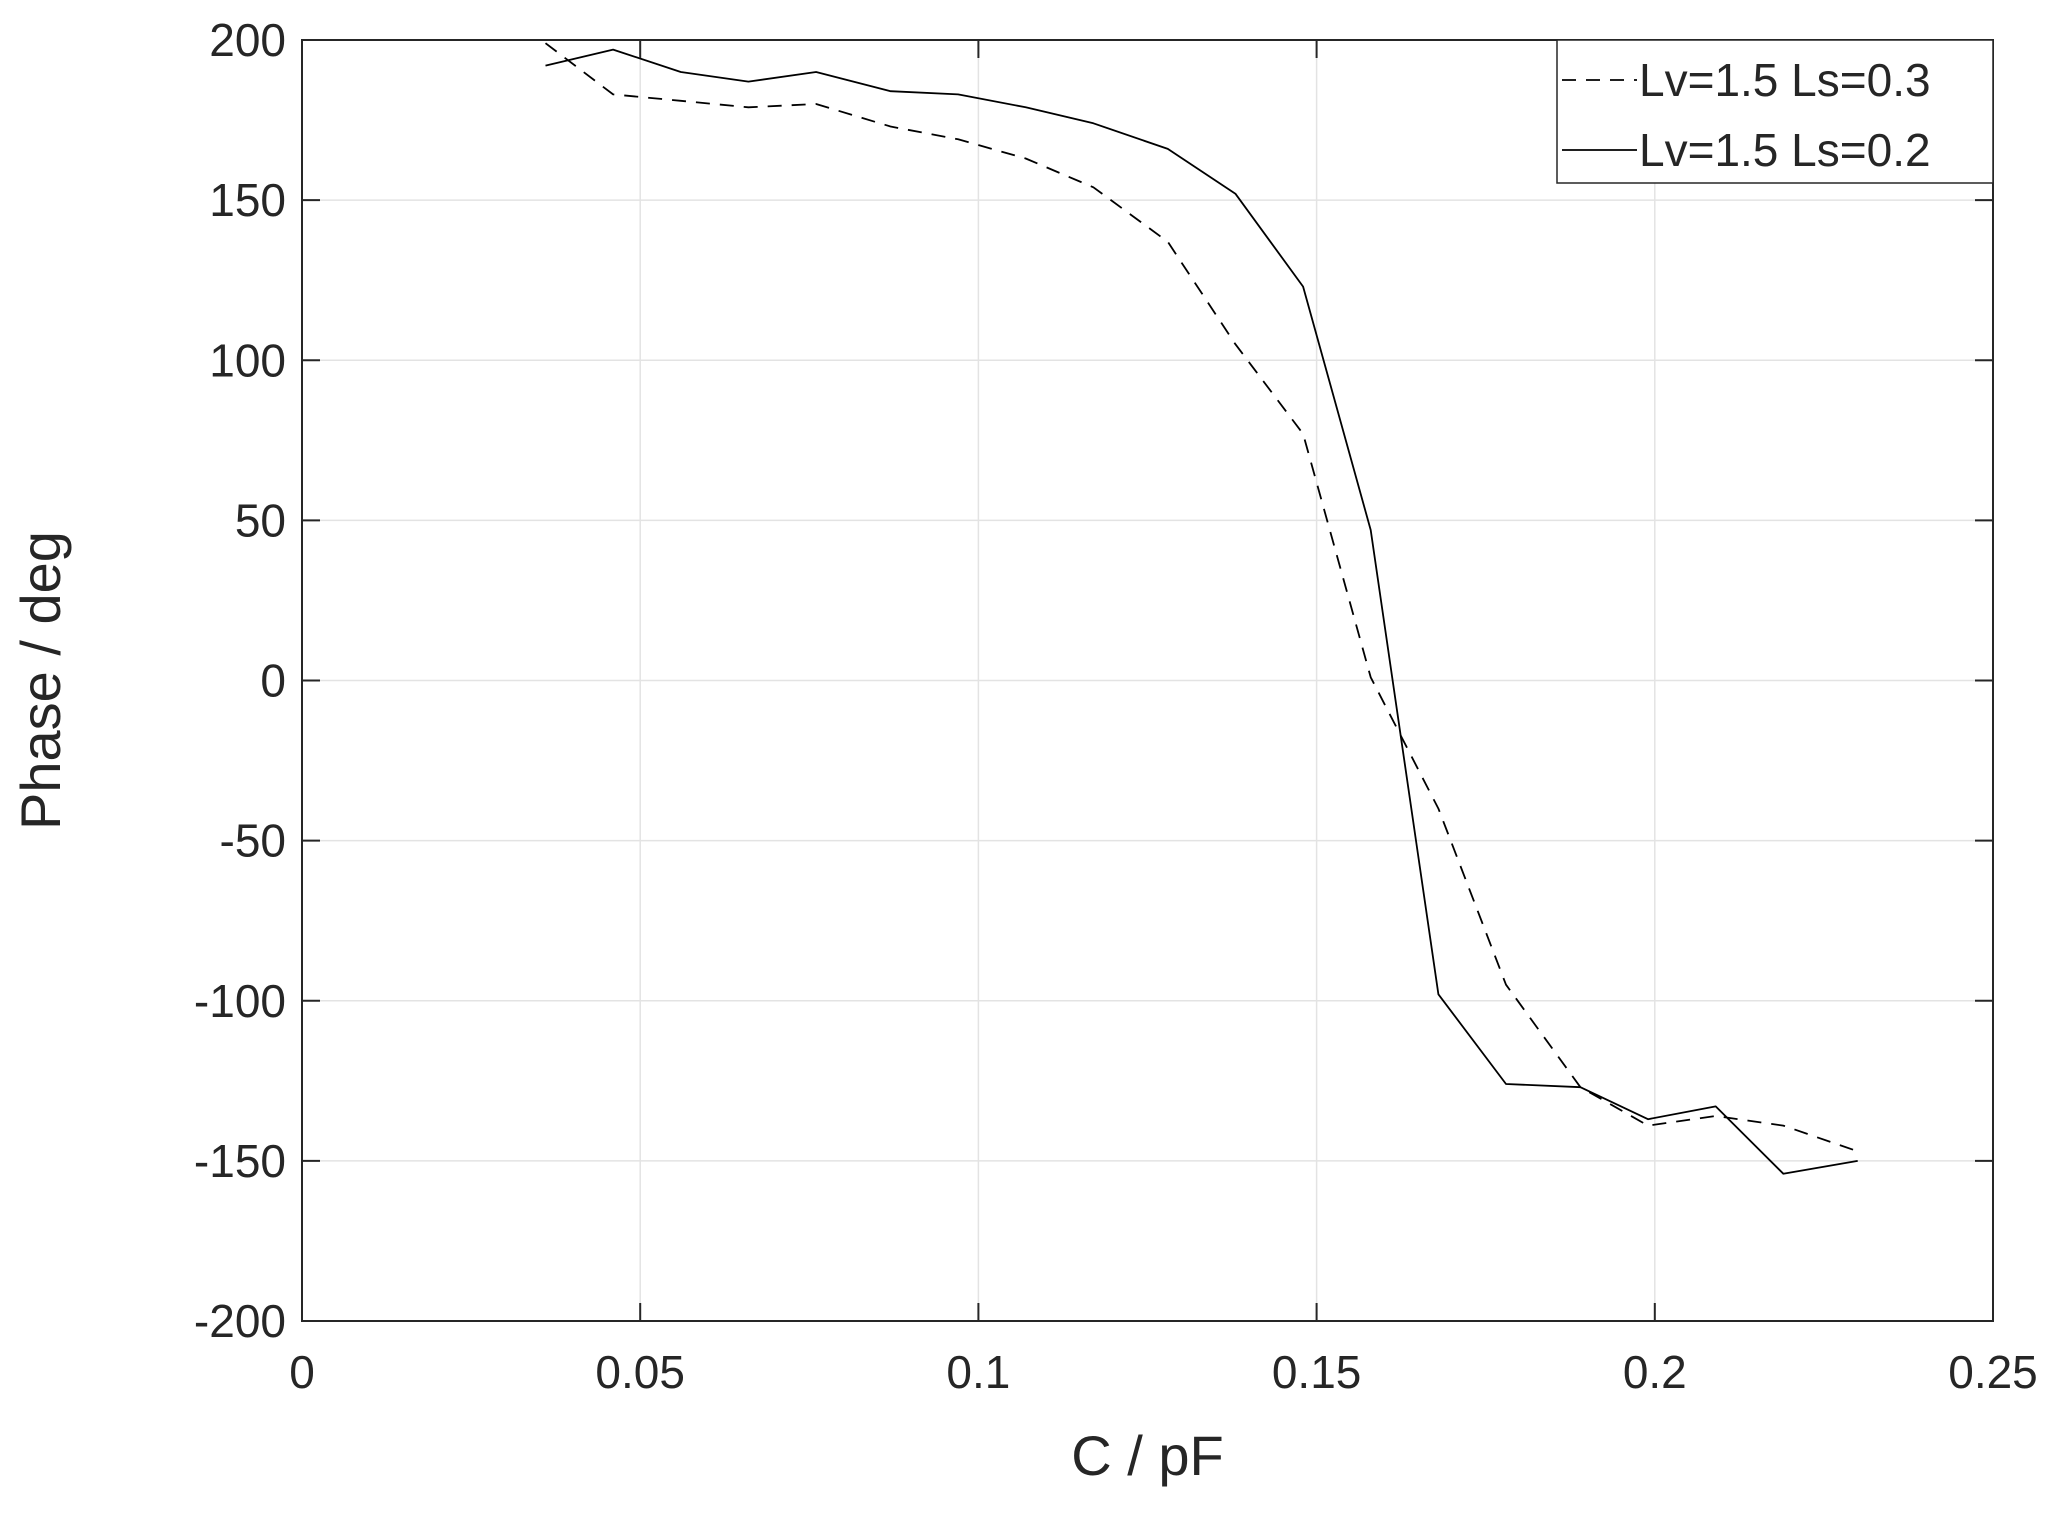 This screenshot has width=2067, height=1517. I want to click on y-tick-label: -100, so click(240, 1001).